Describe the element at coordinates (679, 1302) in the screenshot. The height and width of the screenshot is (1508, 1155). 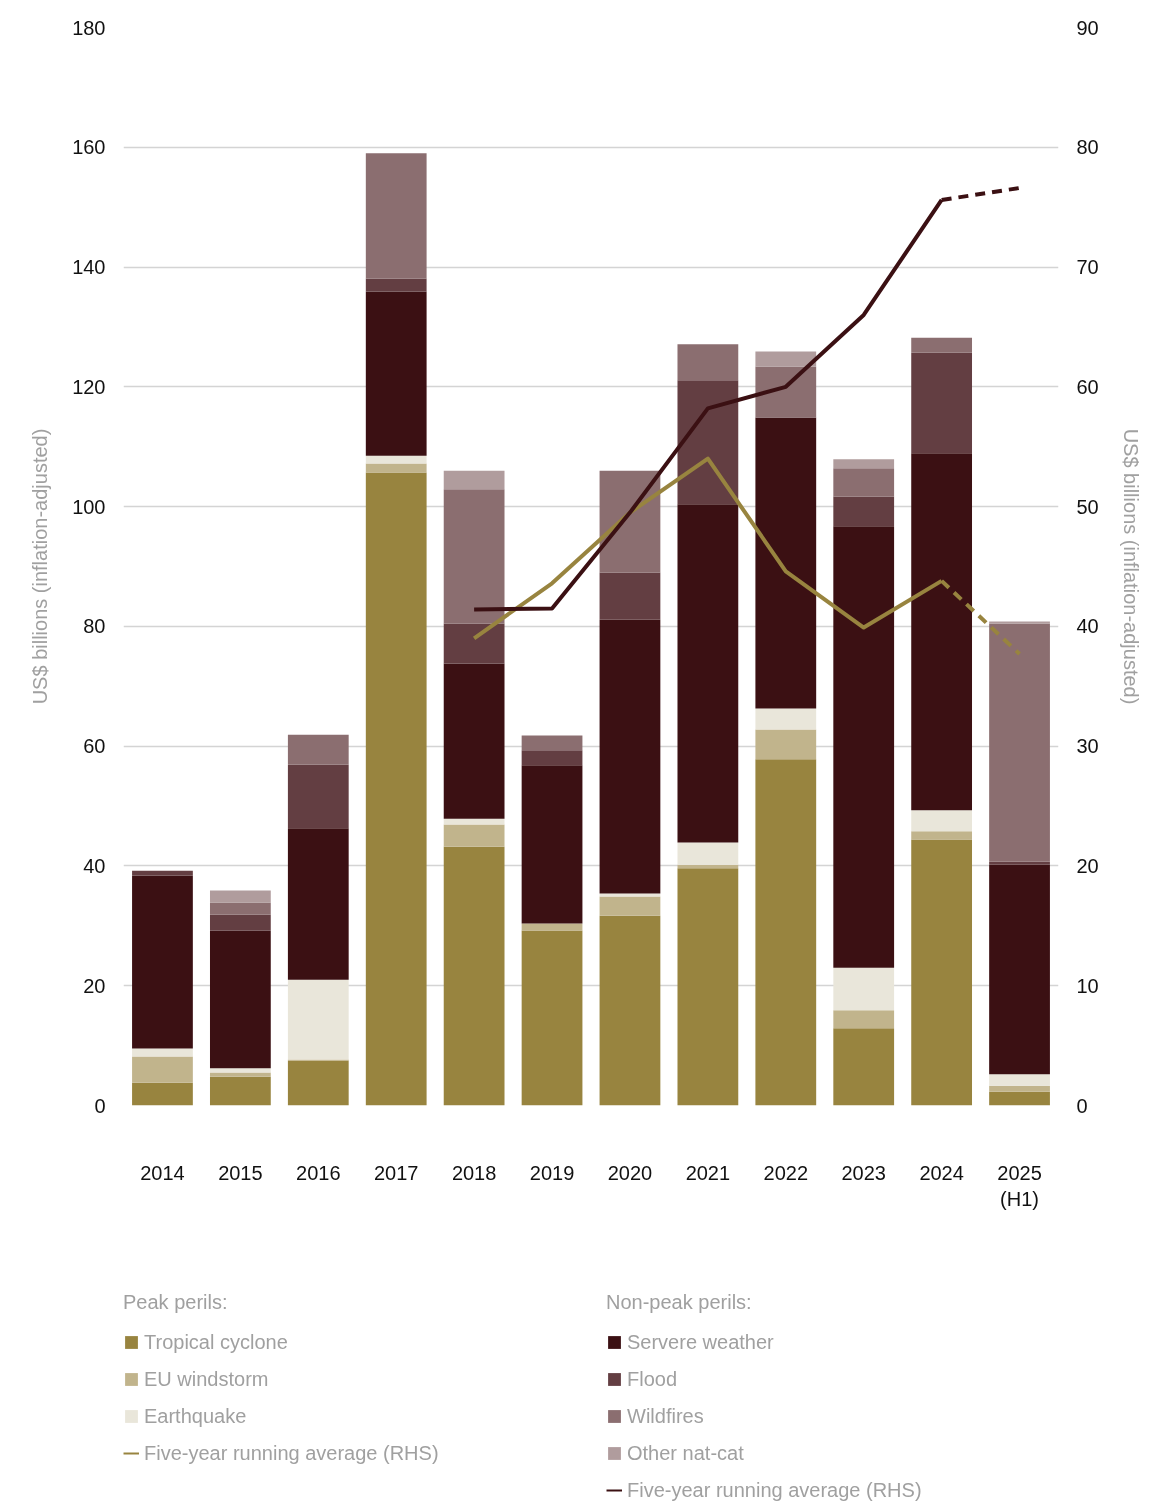
I see `text: Non-peak perils:` at that location.